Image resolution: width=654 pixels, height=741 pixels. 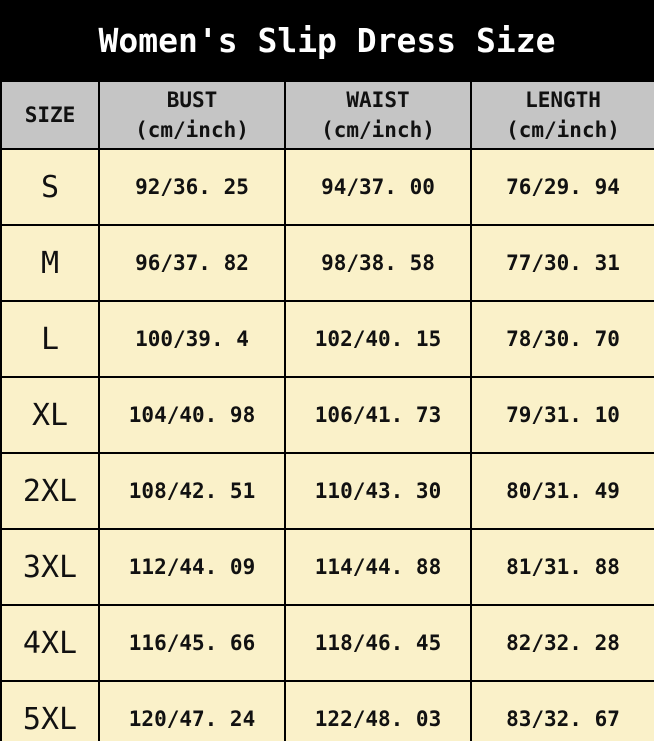 I want to click on size-cell: M, so click(x=50, y=263).